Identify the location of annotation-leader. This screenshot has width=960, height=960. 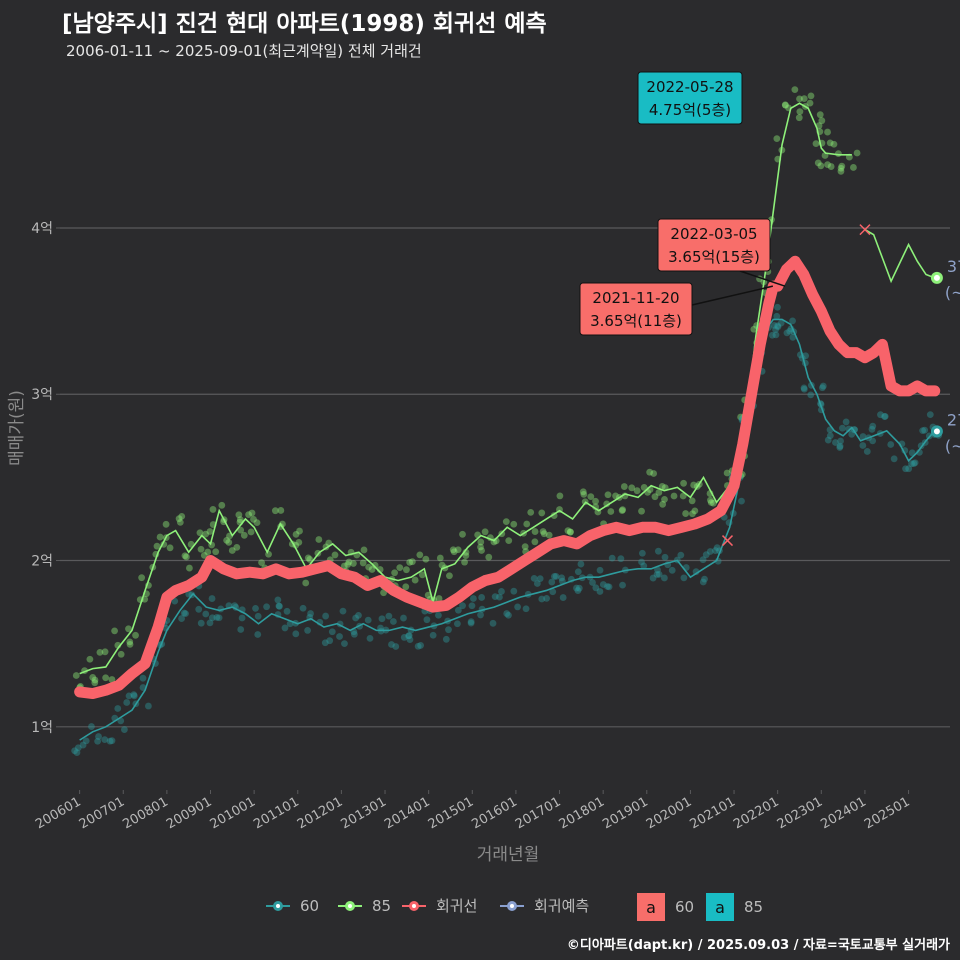
(762, 278).